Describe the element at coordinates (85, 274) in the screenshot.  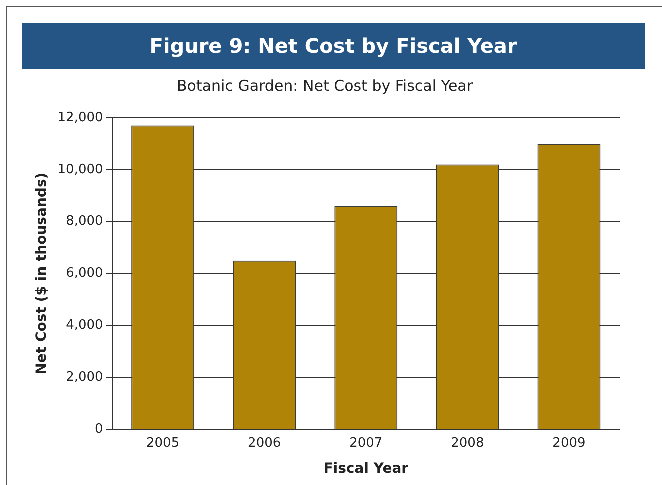
I see `y-tick-label: 6,000` at that location.